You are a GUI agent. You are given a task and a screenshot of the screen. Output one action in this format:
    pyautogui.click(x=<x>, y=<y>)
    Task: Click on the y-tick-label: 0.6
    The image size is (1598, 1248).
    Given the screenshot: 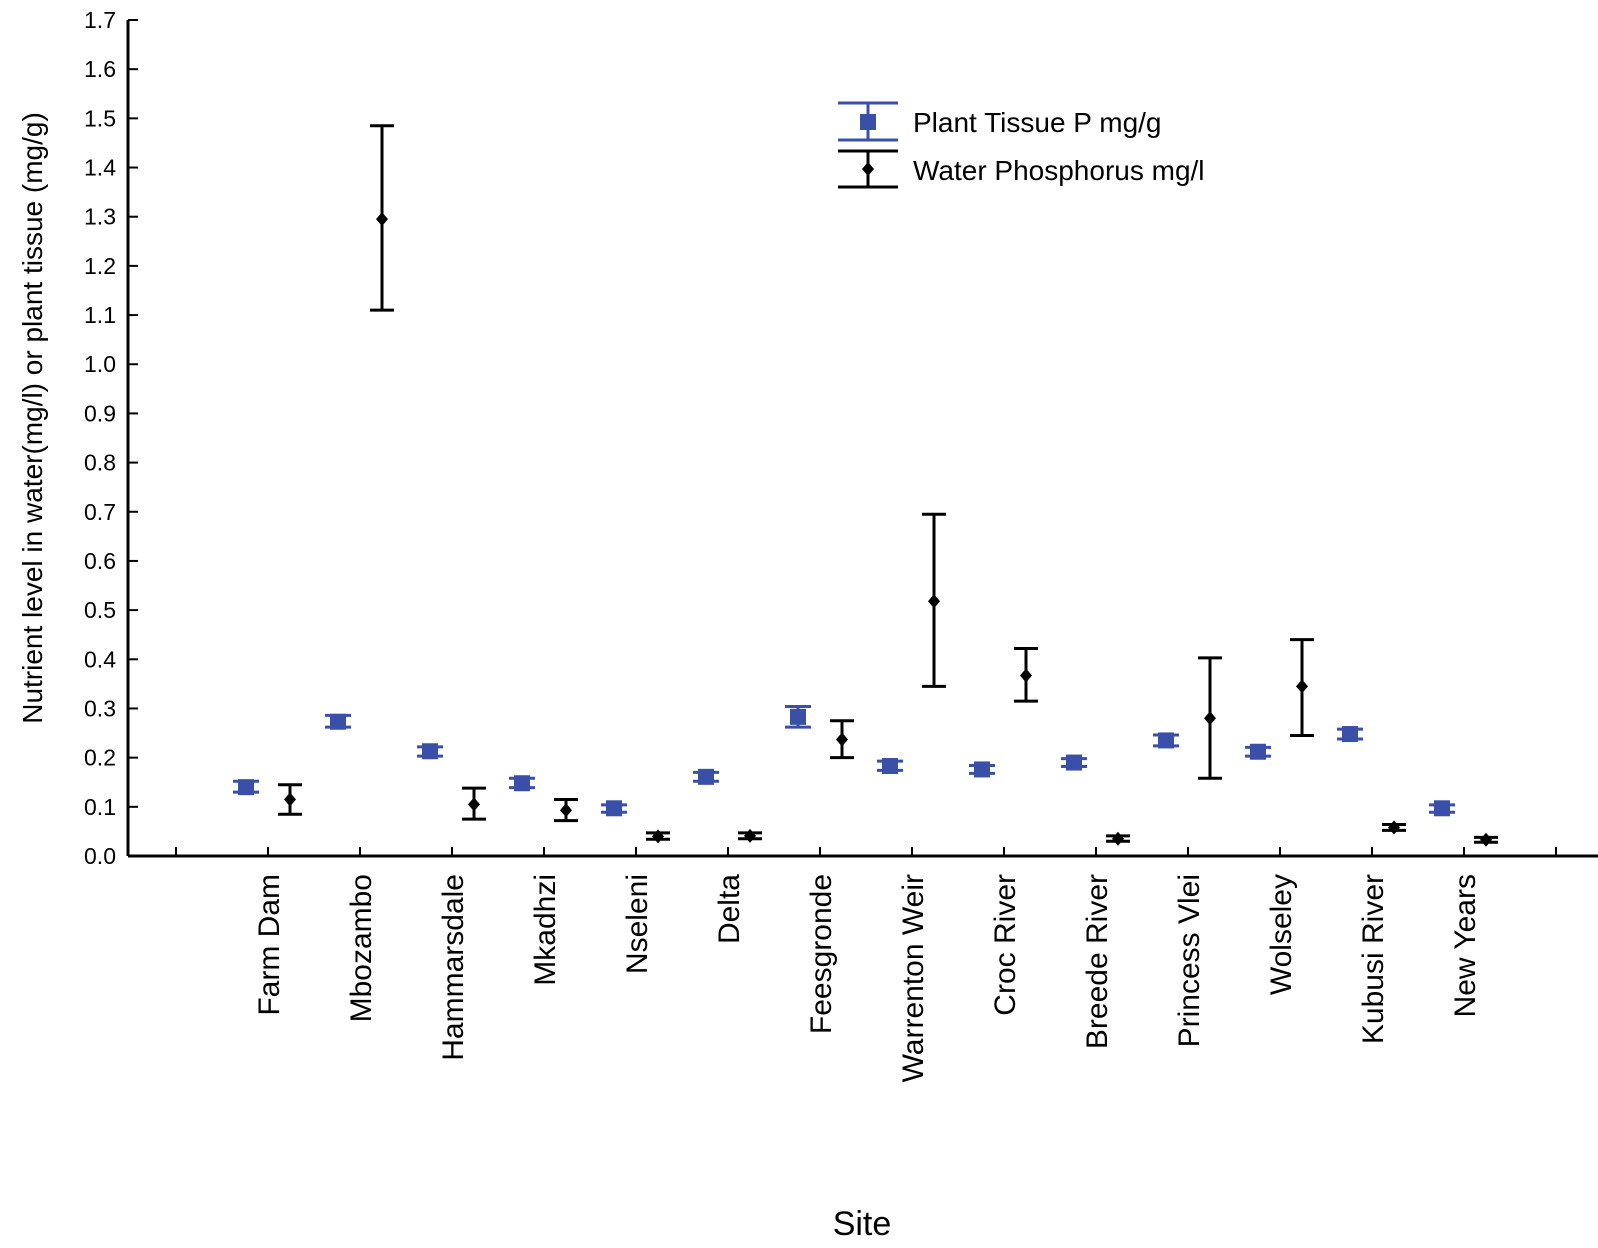 What is the action you would take?
    pyautogui.click(x=100, y=561)
    